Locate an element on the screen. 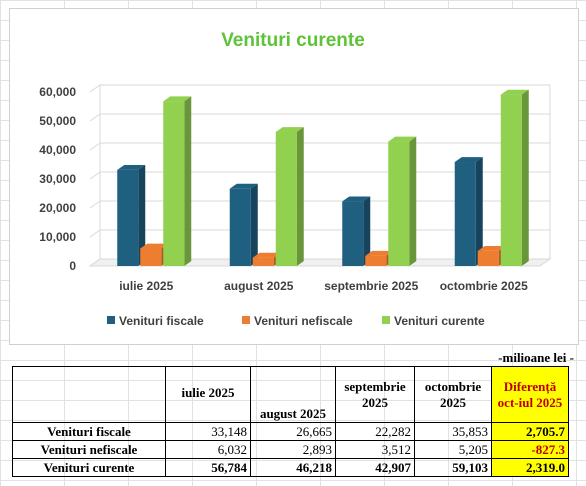 Image resolution: width=586 pixels, height=486 pixels. x-tick-label: iulie 2025 is located at coordinates (146, 286).